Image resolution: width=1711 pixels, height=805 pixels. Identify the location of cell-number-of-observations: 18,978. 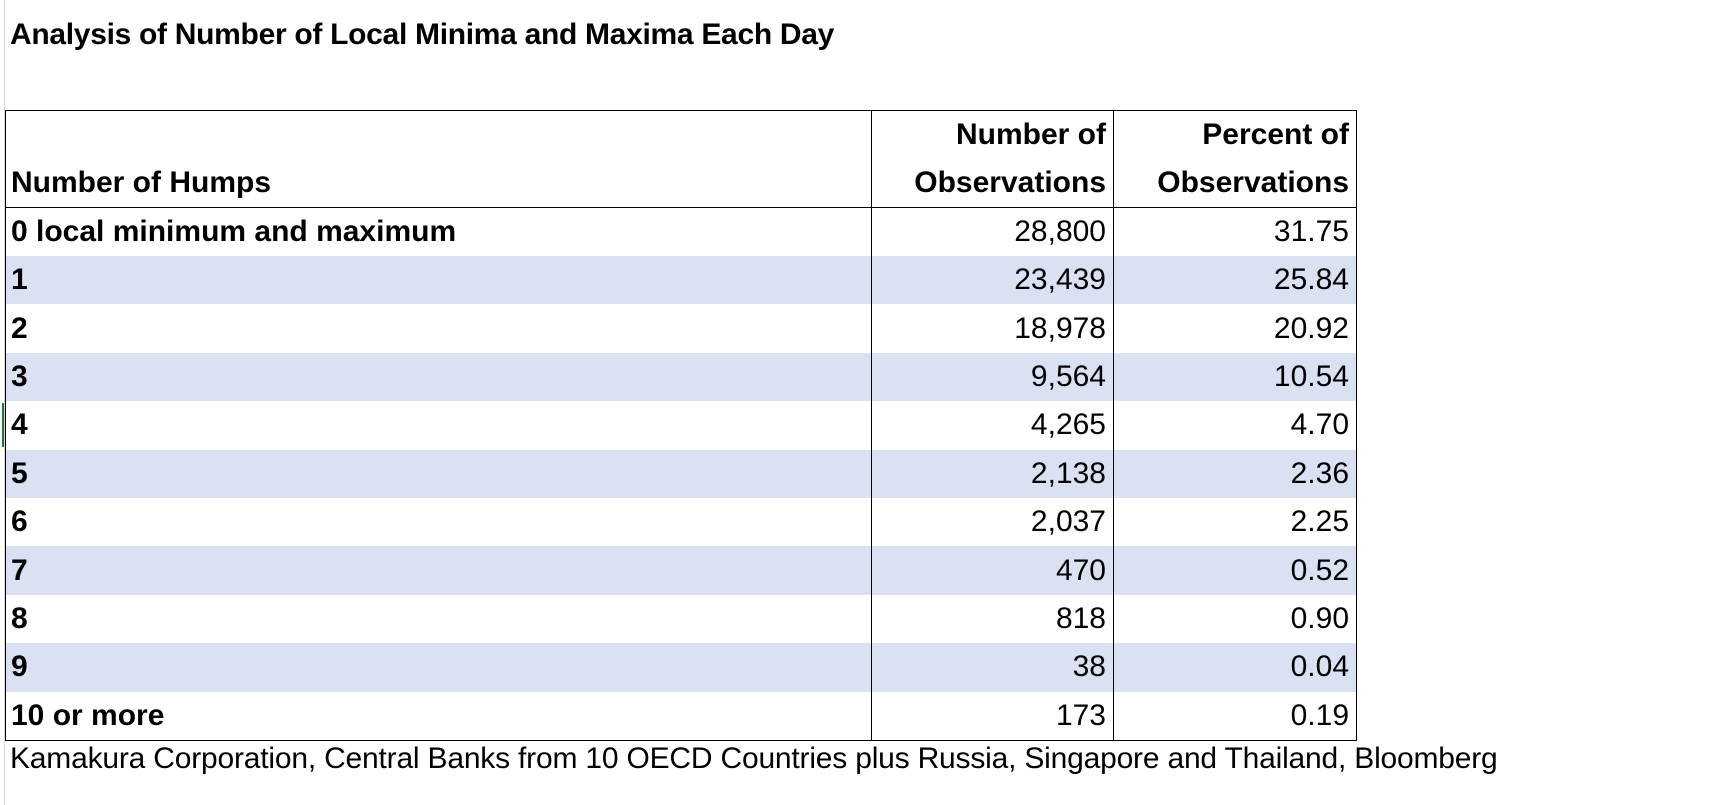
(992, 328).